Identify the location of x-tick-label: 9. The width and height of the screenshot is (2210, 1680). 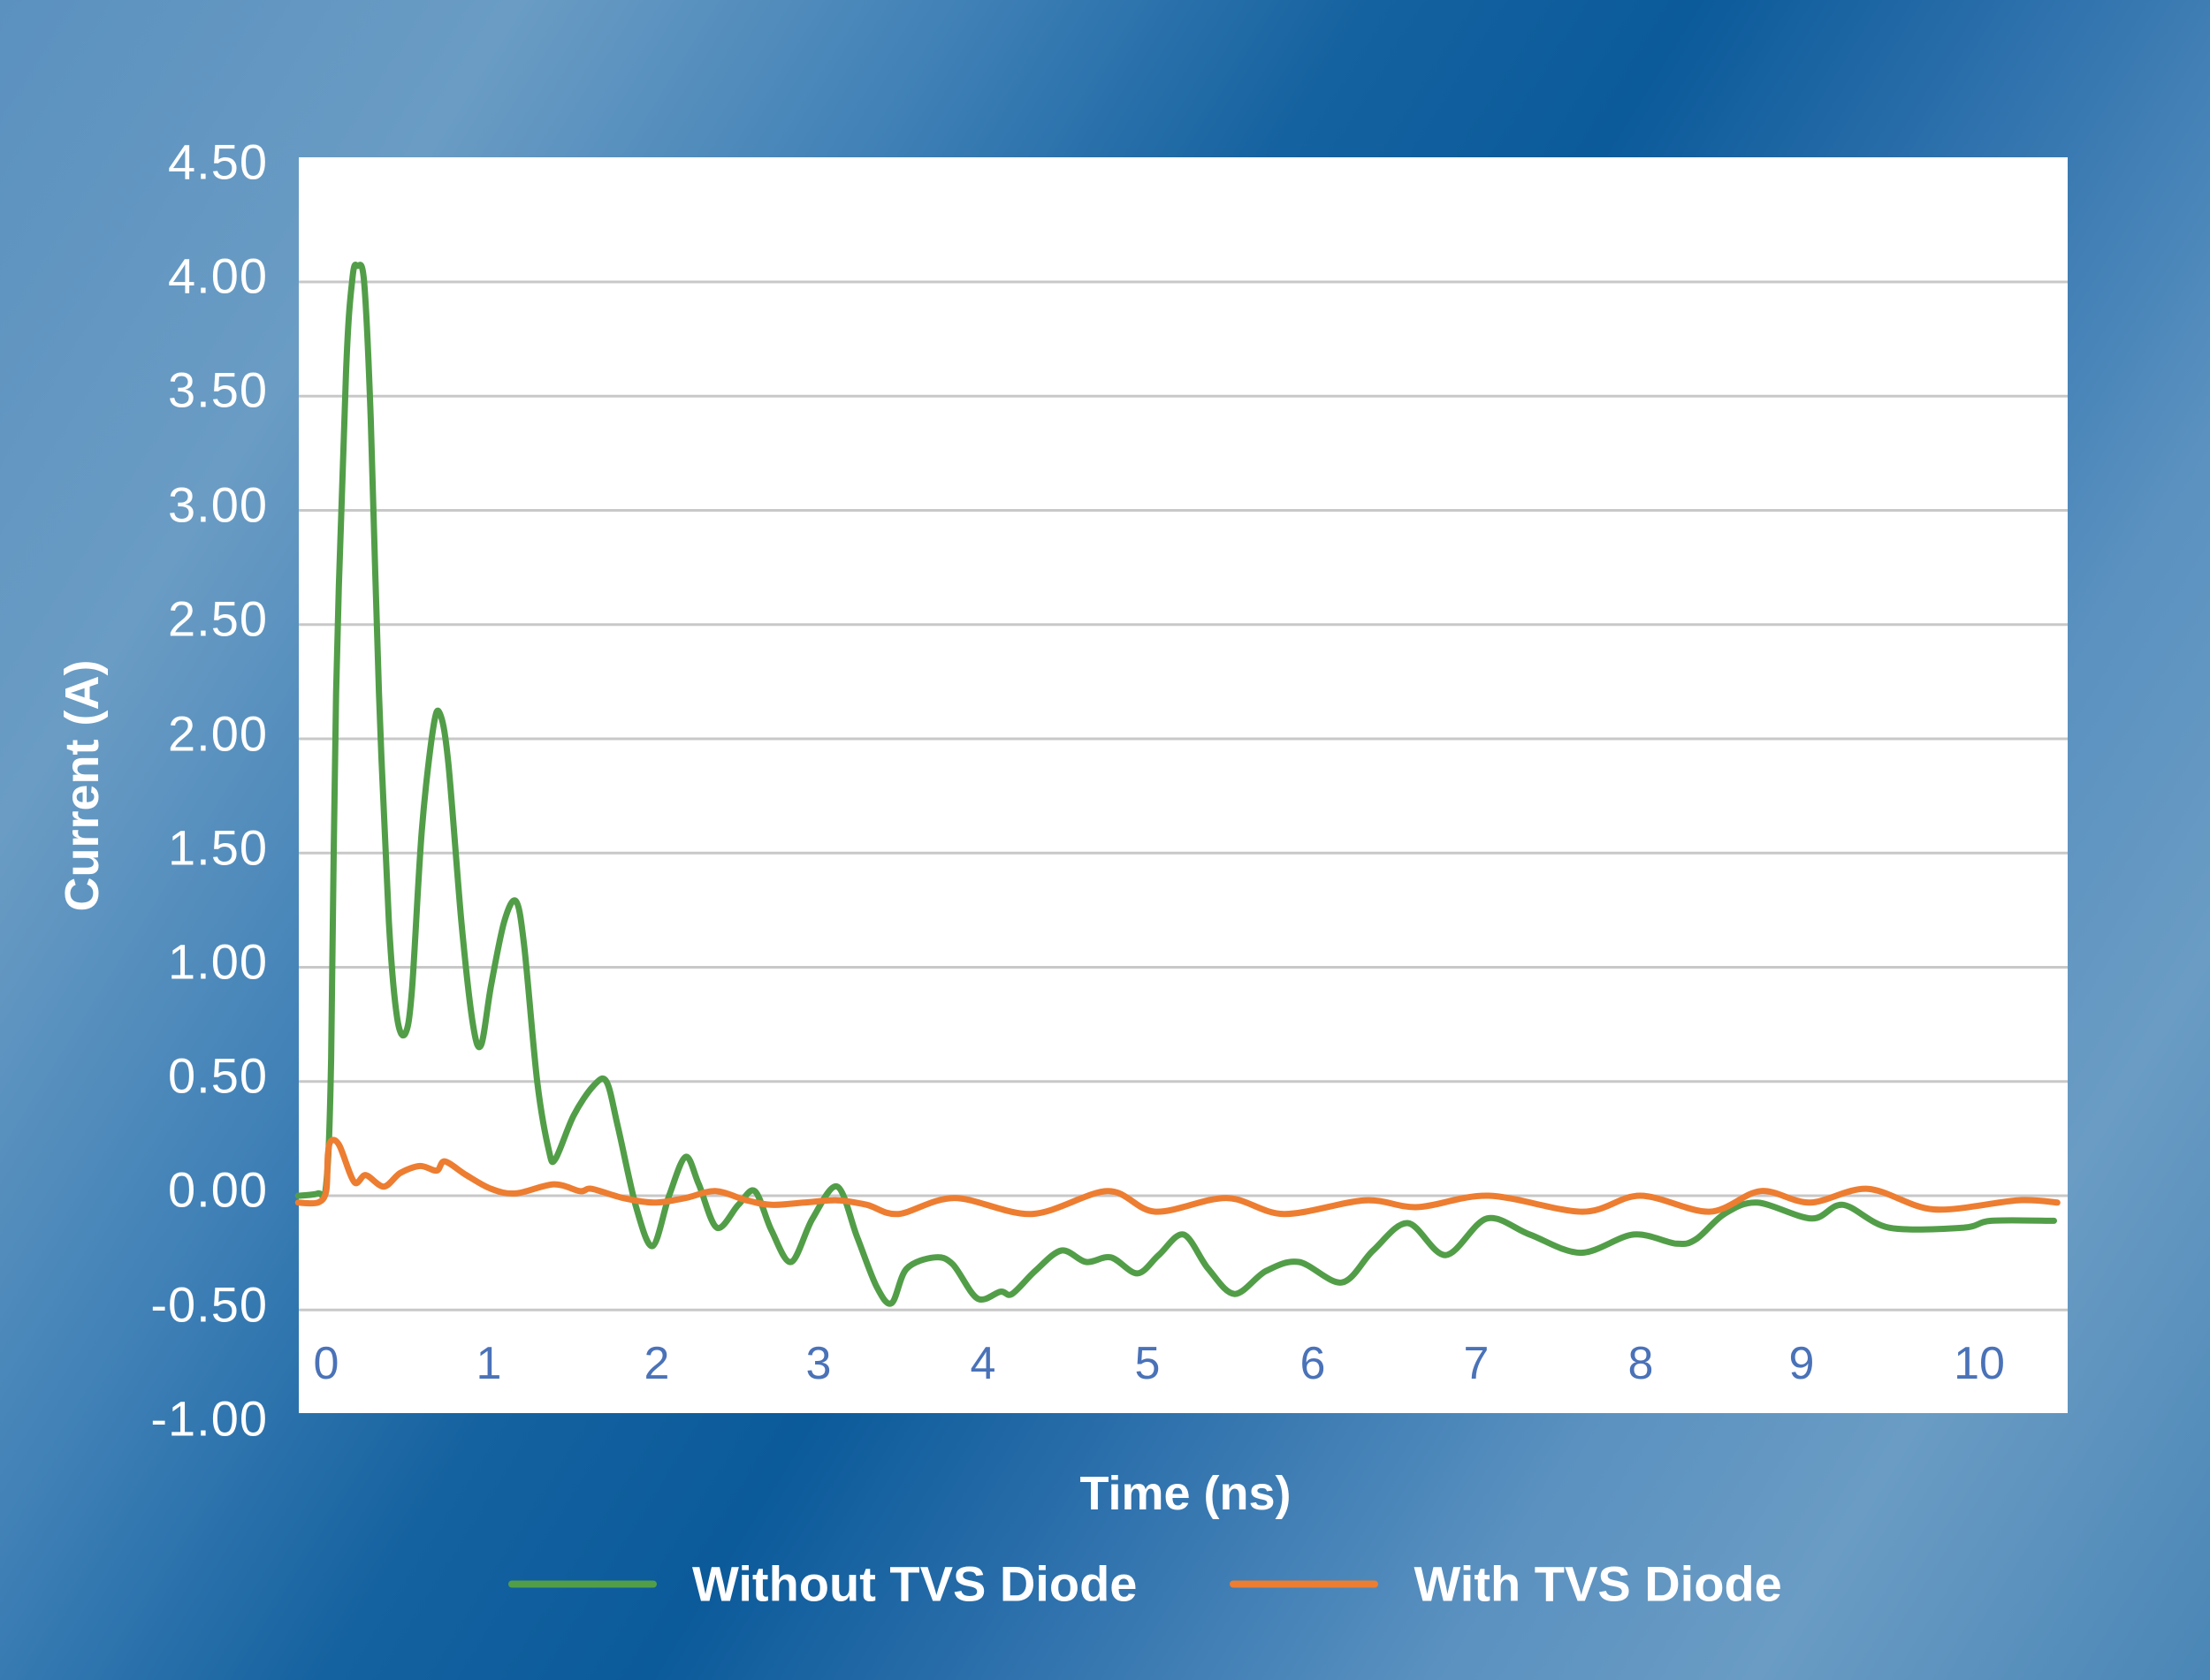
(1802, 1363).